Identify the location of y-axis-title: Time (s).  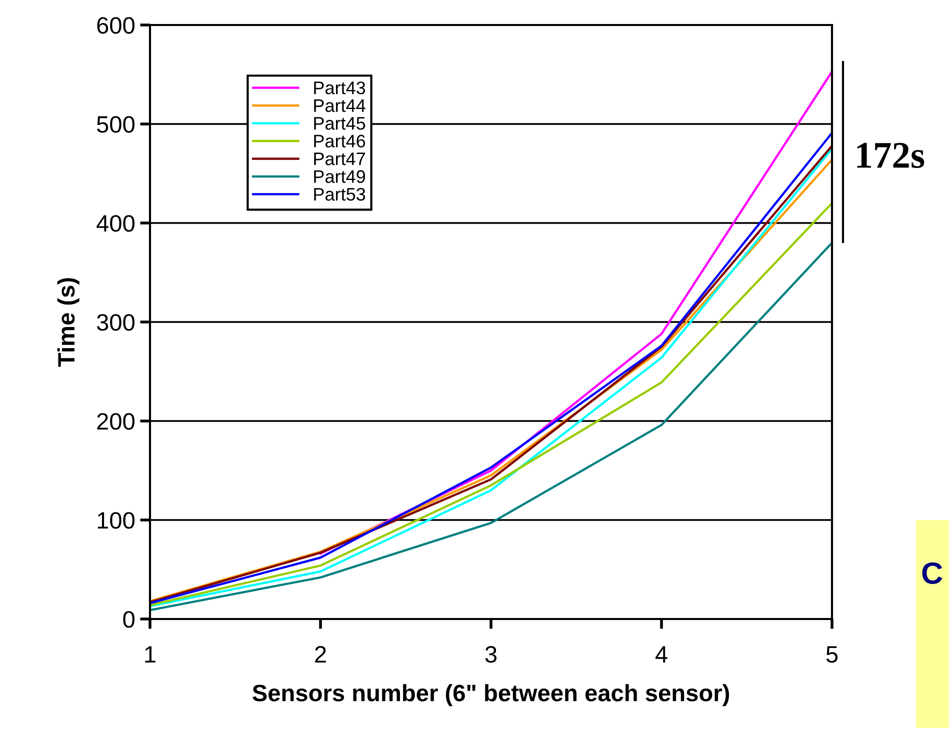
(68, 322).